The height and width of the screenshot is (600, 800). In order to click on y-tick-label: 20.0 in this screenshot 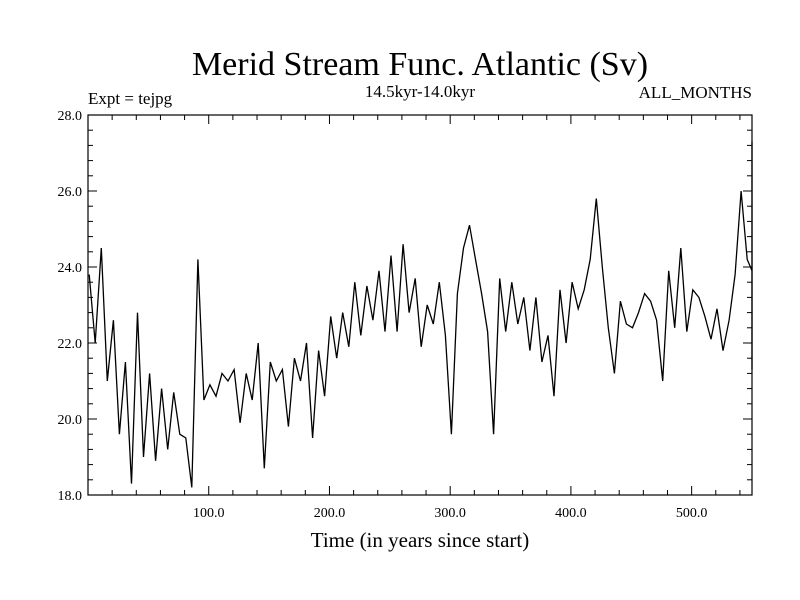, I will do `click(70, 420)`.